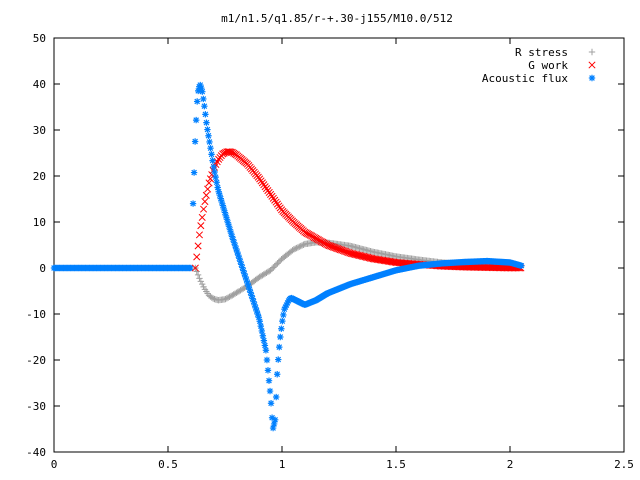 The height and width of the screenshot is (480, 640). I want to click on y-tick-label: 20, so click(39, 176).